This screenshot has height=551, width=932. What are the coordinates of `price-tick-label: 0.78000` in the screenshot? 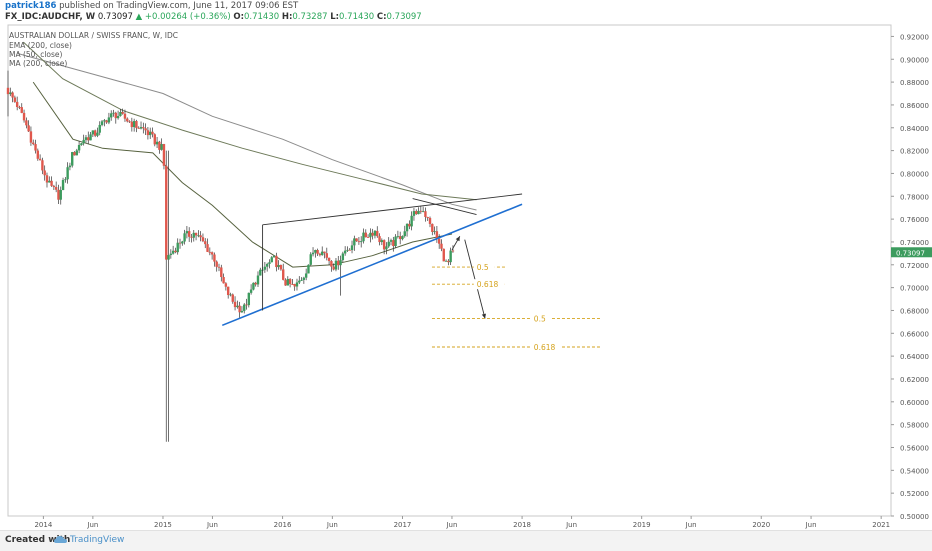 It's located at (914, 197).